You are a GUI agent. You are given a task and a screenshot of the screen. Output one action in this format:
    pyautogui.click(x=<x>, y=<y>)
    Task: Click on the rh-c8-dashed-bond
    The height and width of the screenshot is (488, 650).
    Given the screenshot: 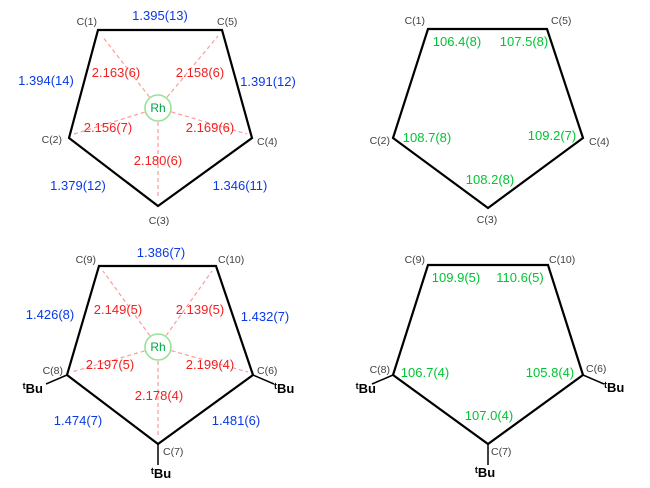 What is the action you would take?
    pyautogui.click(x=115, y=359)
    